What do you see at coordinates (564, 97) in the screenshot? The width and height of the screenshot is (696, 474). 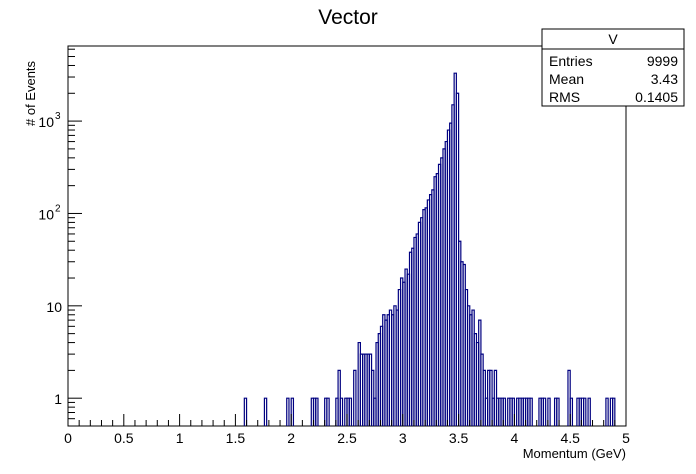 I see `stats-rms-label: RMS` at bounding box center [564, 97].